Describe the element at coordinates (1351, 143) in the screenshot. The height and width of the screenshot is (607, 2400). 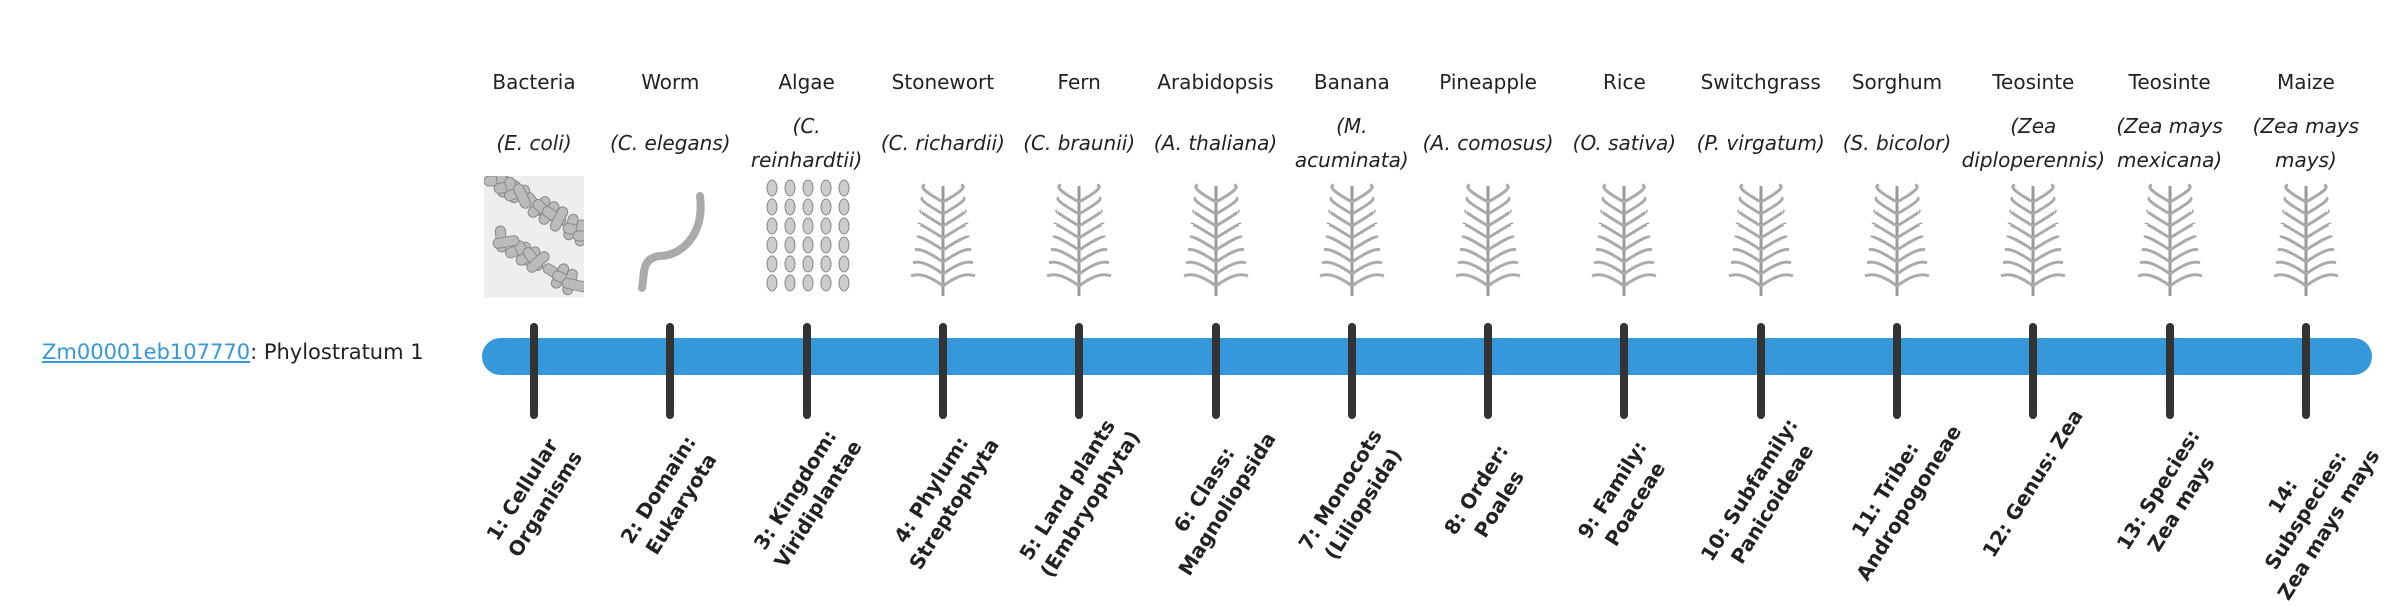
I see `organism-scientific-name: (M. acuminata)` at that location.